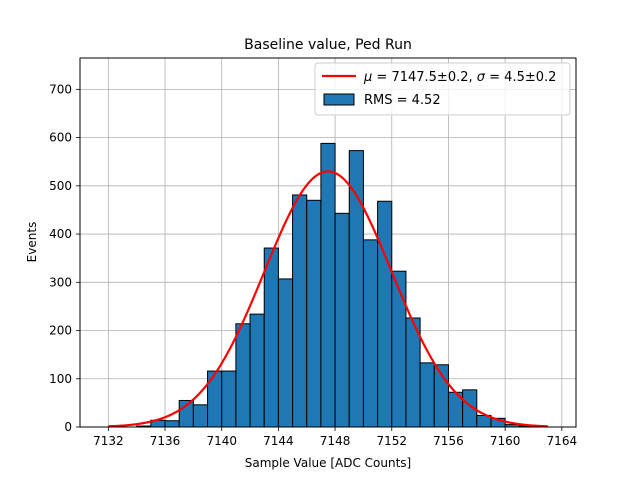  What do you see at coordinates (60, 138) in the screenshot?
I see `y-tick-label: 600` at bounding box center [60, 138].